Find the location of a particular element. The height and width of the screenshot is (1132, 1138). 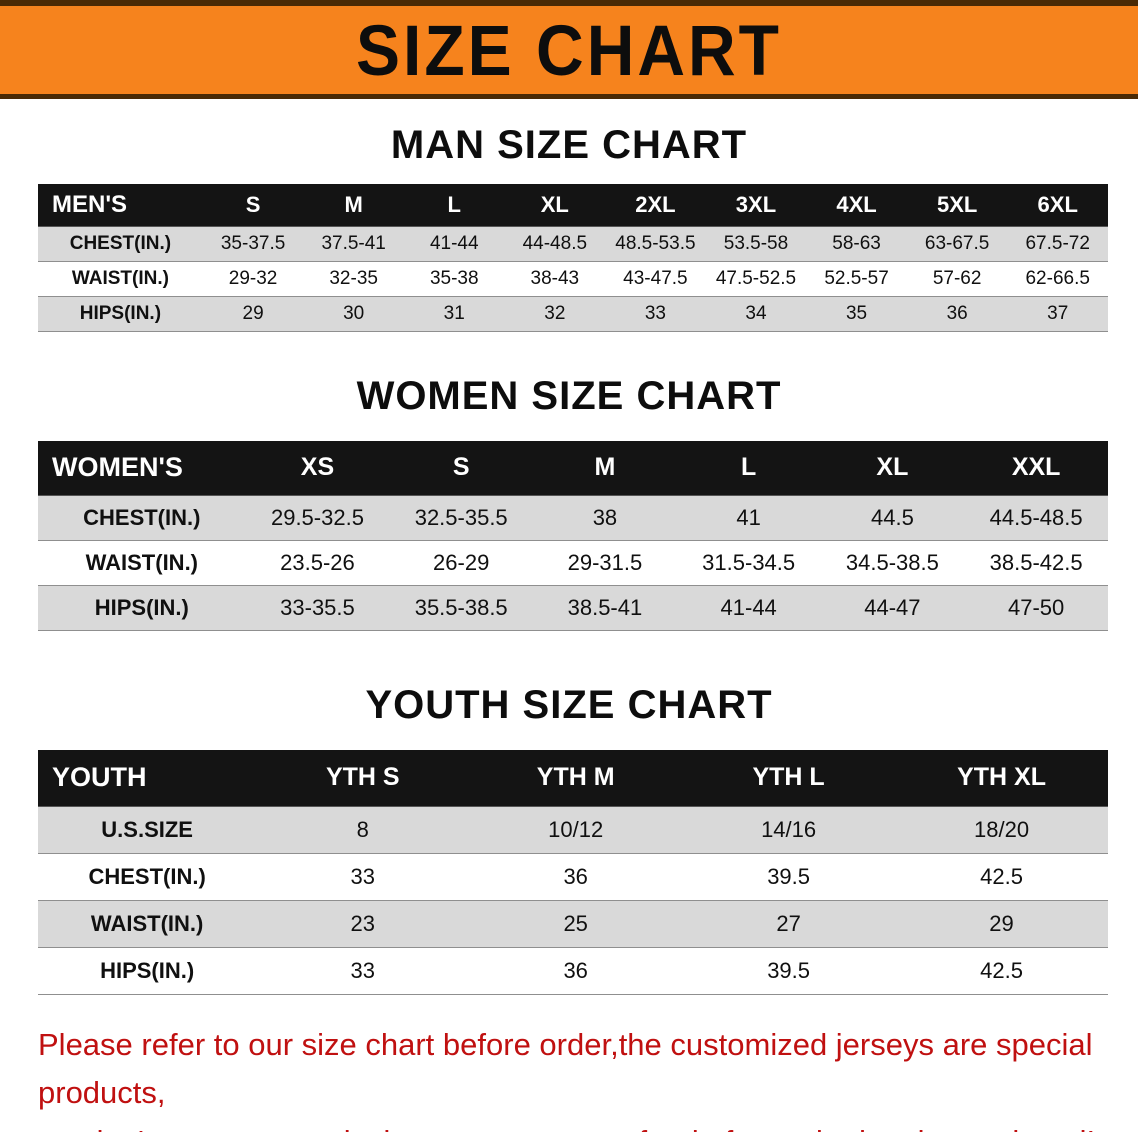

row-label: HIPS(IN.) is located at coordinates (147, 971).